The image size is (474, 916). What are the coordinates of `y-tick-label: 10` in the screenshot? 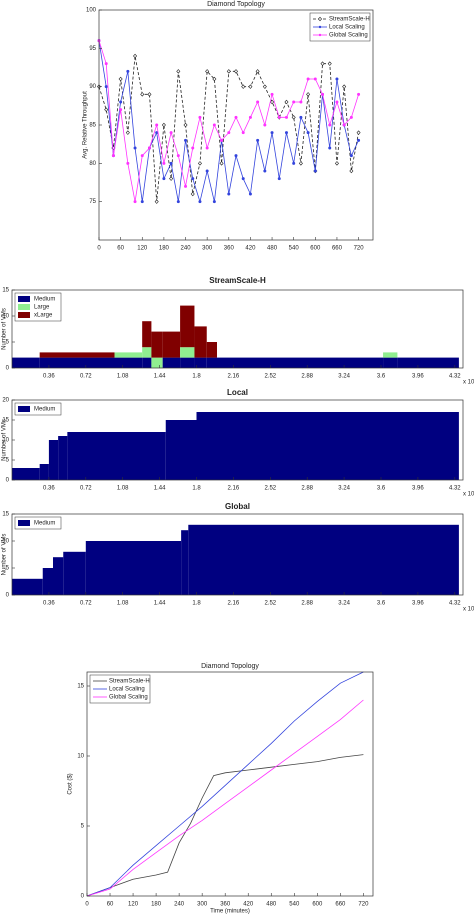 It's located at (5, 441).